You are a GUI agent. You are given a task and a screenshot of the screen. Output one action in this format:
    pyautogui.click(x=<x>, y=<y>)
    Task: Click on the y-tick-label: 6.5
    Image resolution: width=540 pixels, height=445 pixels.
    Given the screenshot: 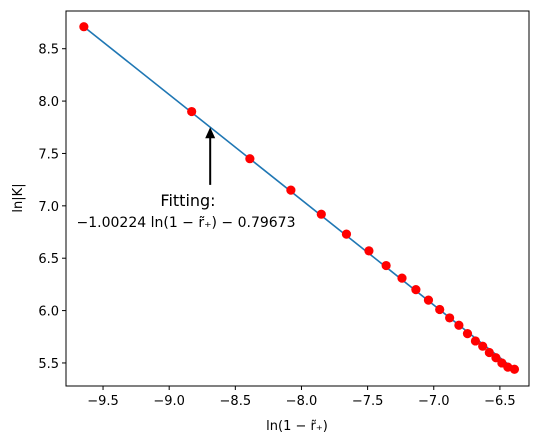 What is the action you would take?
    pyautogui.click(x=48, y=259)
    